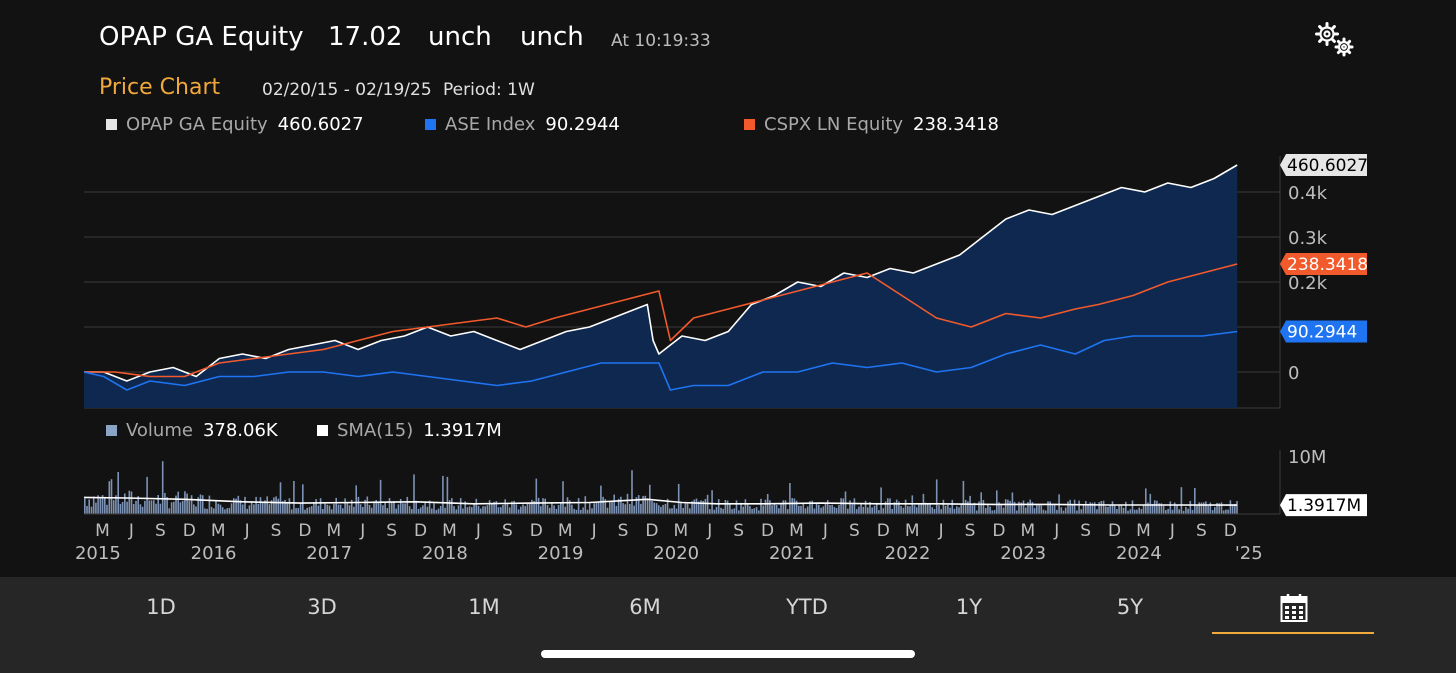  I want to click on x-month-label: D, so click(883, 531).